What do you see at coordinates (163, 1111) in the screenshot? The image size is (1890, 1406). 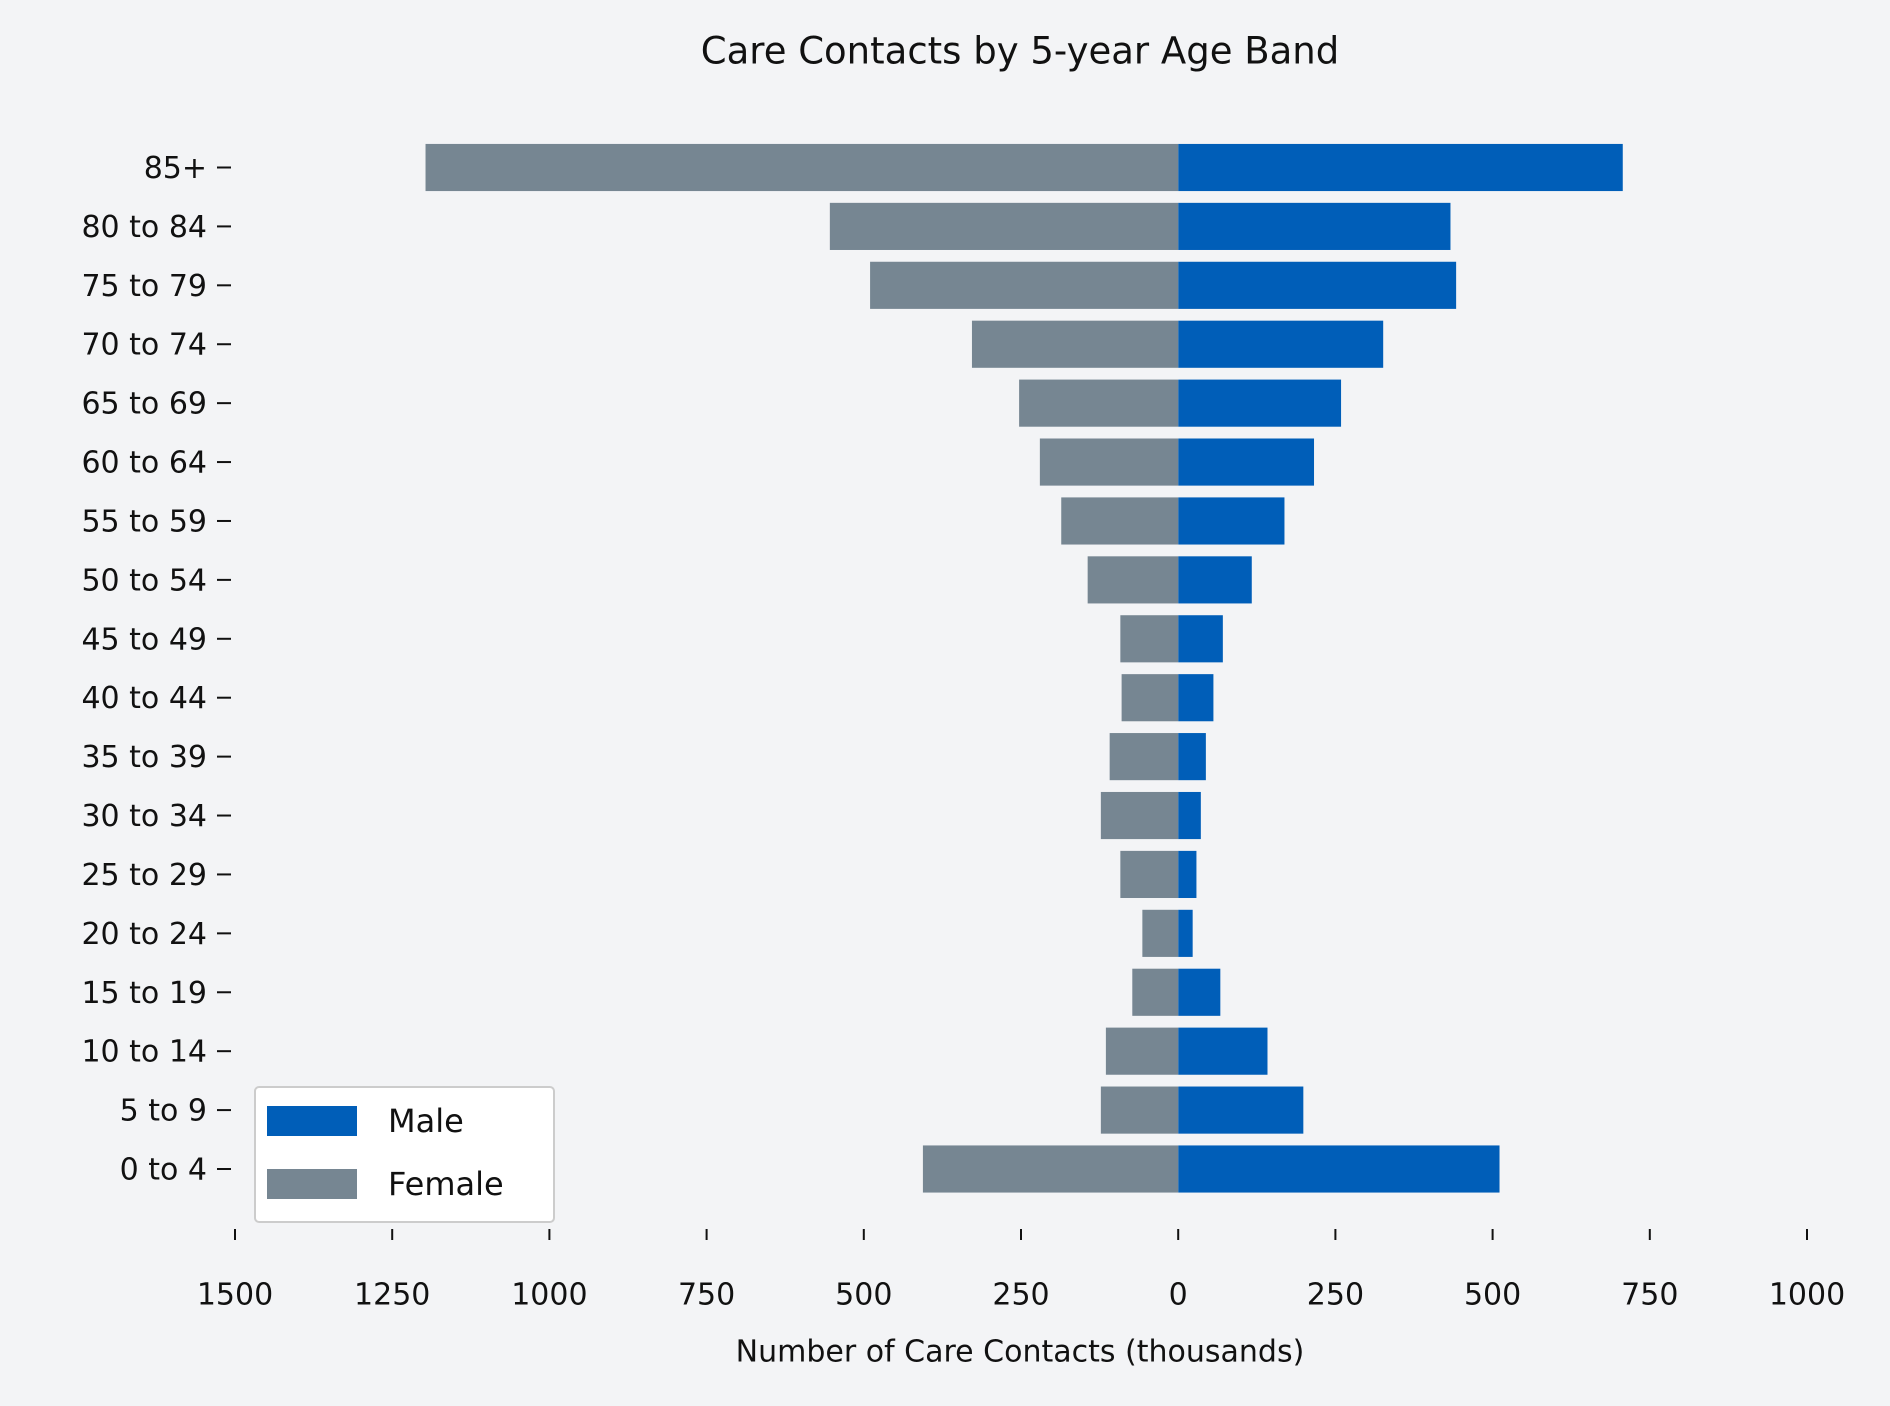 I see `y-tick-label: 5 to 9` at bounding box center [163, 1111].